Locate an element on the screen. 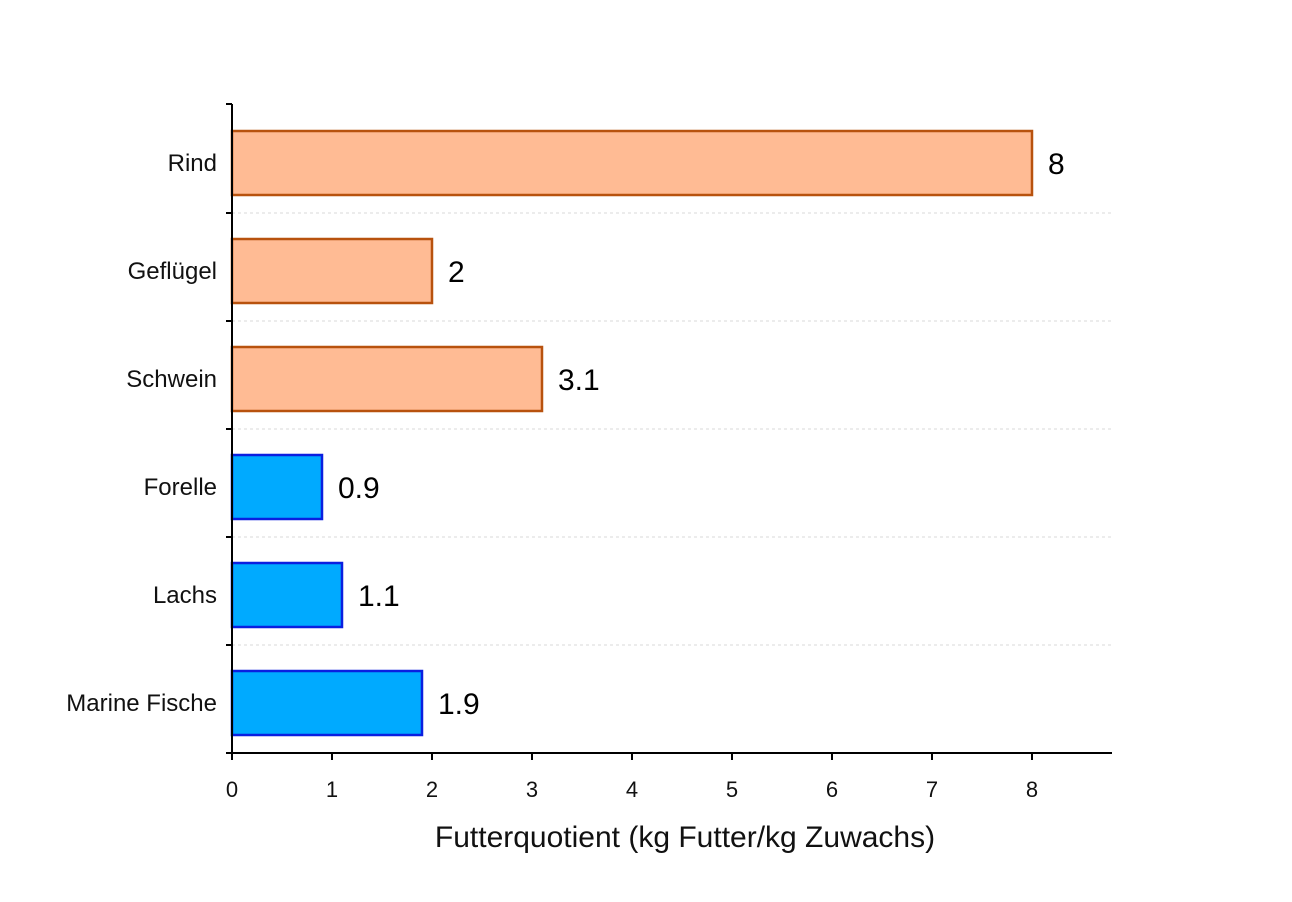 This screenshot has height=902, width=1292. category-label: Marine Fische is located at coordinates (141, 703).